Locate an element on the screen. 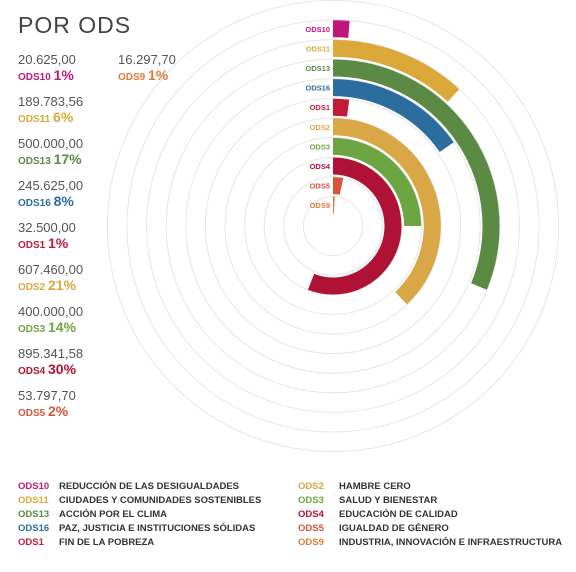 This screenshot has width=576, height=572. legend-item-ods13: ODS13 ACCIÓN POR EL CLIMA is located at coordinates (139, 515).